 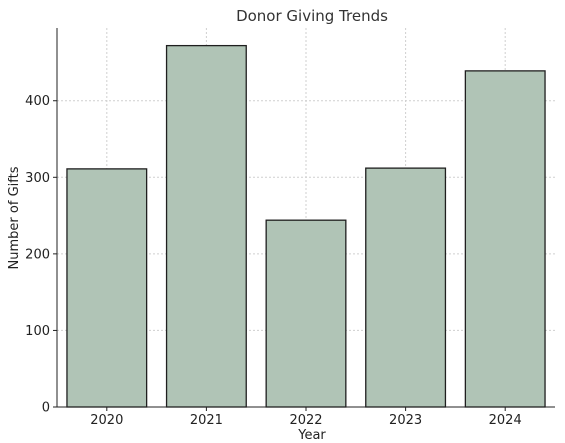 What do you see at coordinates (312, 16) in the screenshot?
I see `chart-title: Donor Giving Trends` at bounding box center [312, 16].